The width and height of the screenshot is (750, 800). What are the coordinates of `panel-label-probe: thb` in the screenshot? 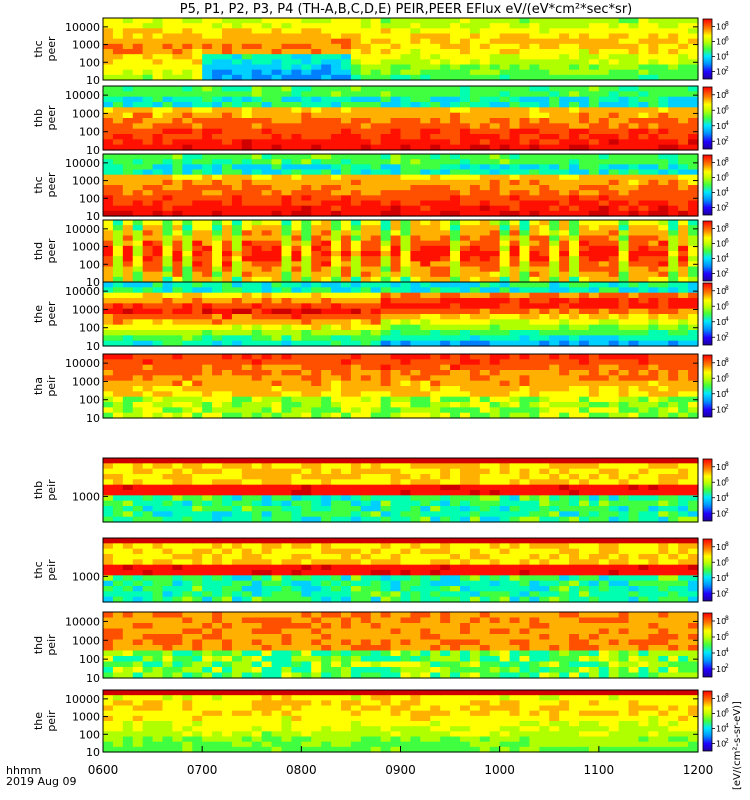 It's located at (38, 118).